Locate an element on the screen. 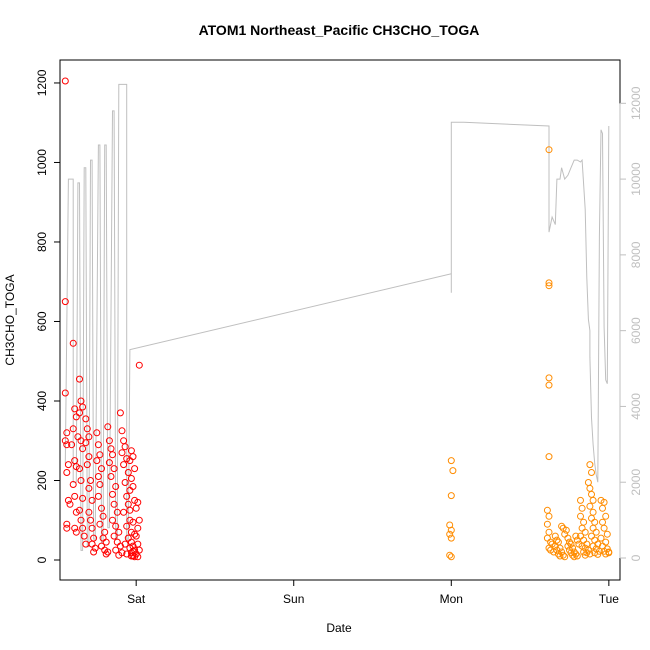 The width and height of the screenshot is (650, 650). y-tick-label: 400 is located at coordinates (42, 401).